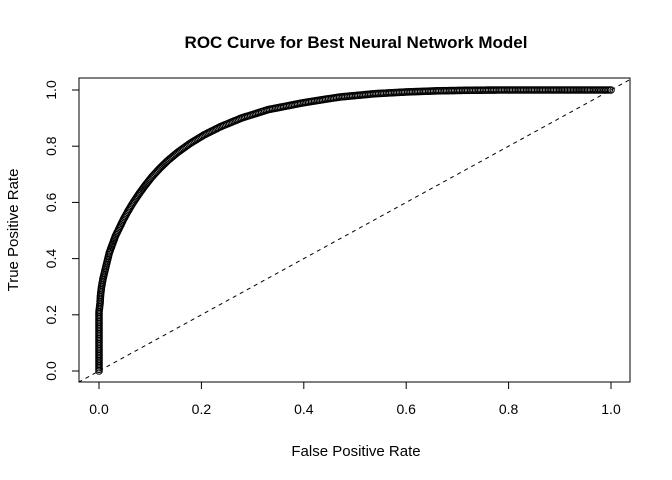  I want to click on x-tick-label: 1.0, so click(611, 409).